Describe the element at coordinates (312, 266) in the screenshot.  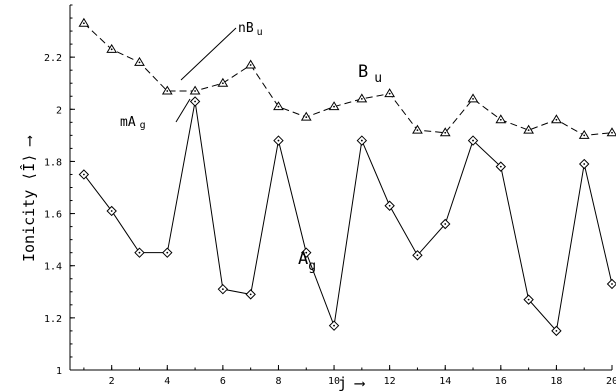
I see `ag-label-sub: g` at that location.